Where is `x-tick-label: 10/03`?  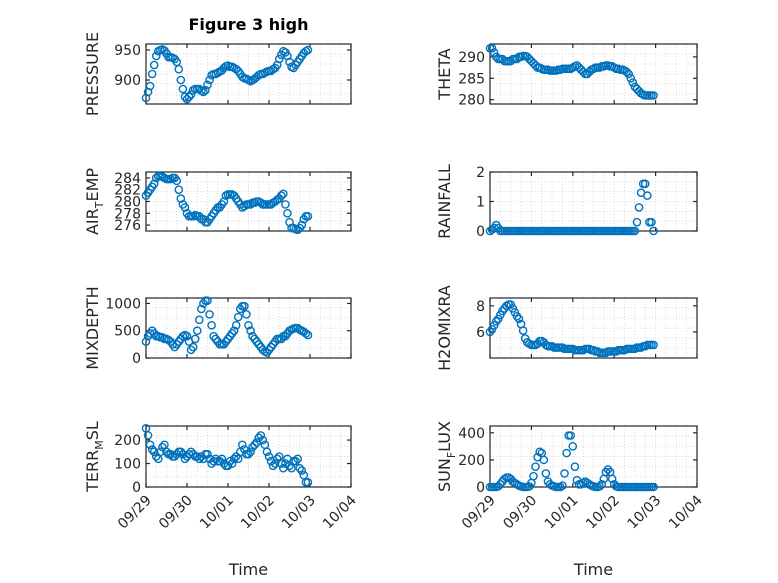 x-tick-label: 10/03 is located at coordinates (645, 513).